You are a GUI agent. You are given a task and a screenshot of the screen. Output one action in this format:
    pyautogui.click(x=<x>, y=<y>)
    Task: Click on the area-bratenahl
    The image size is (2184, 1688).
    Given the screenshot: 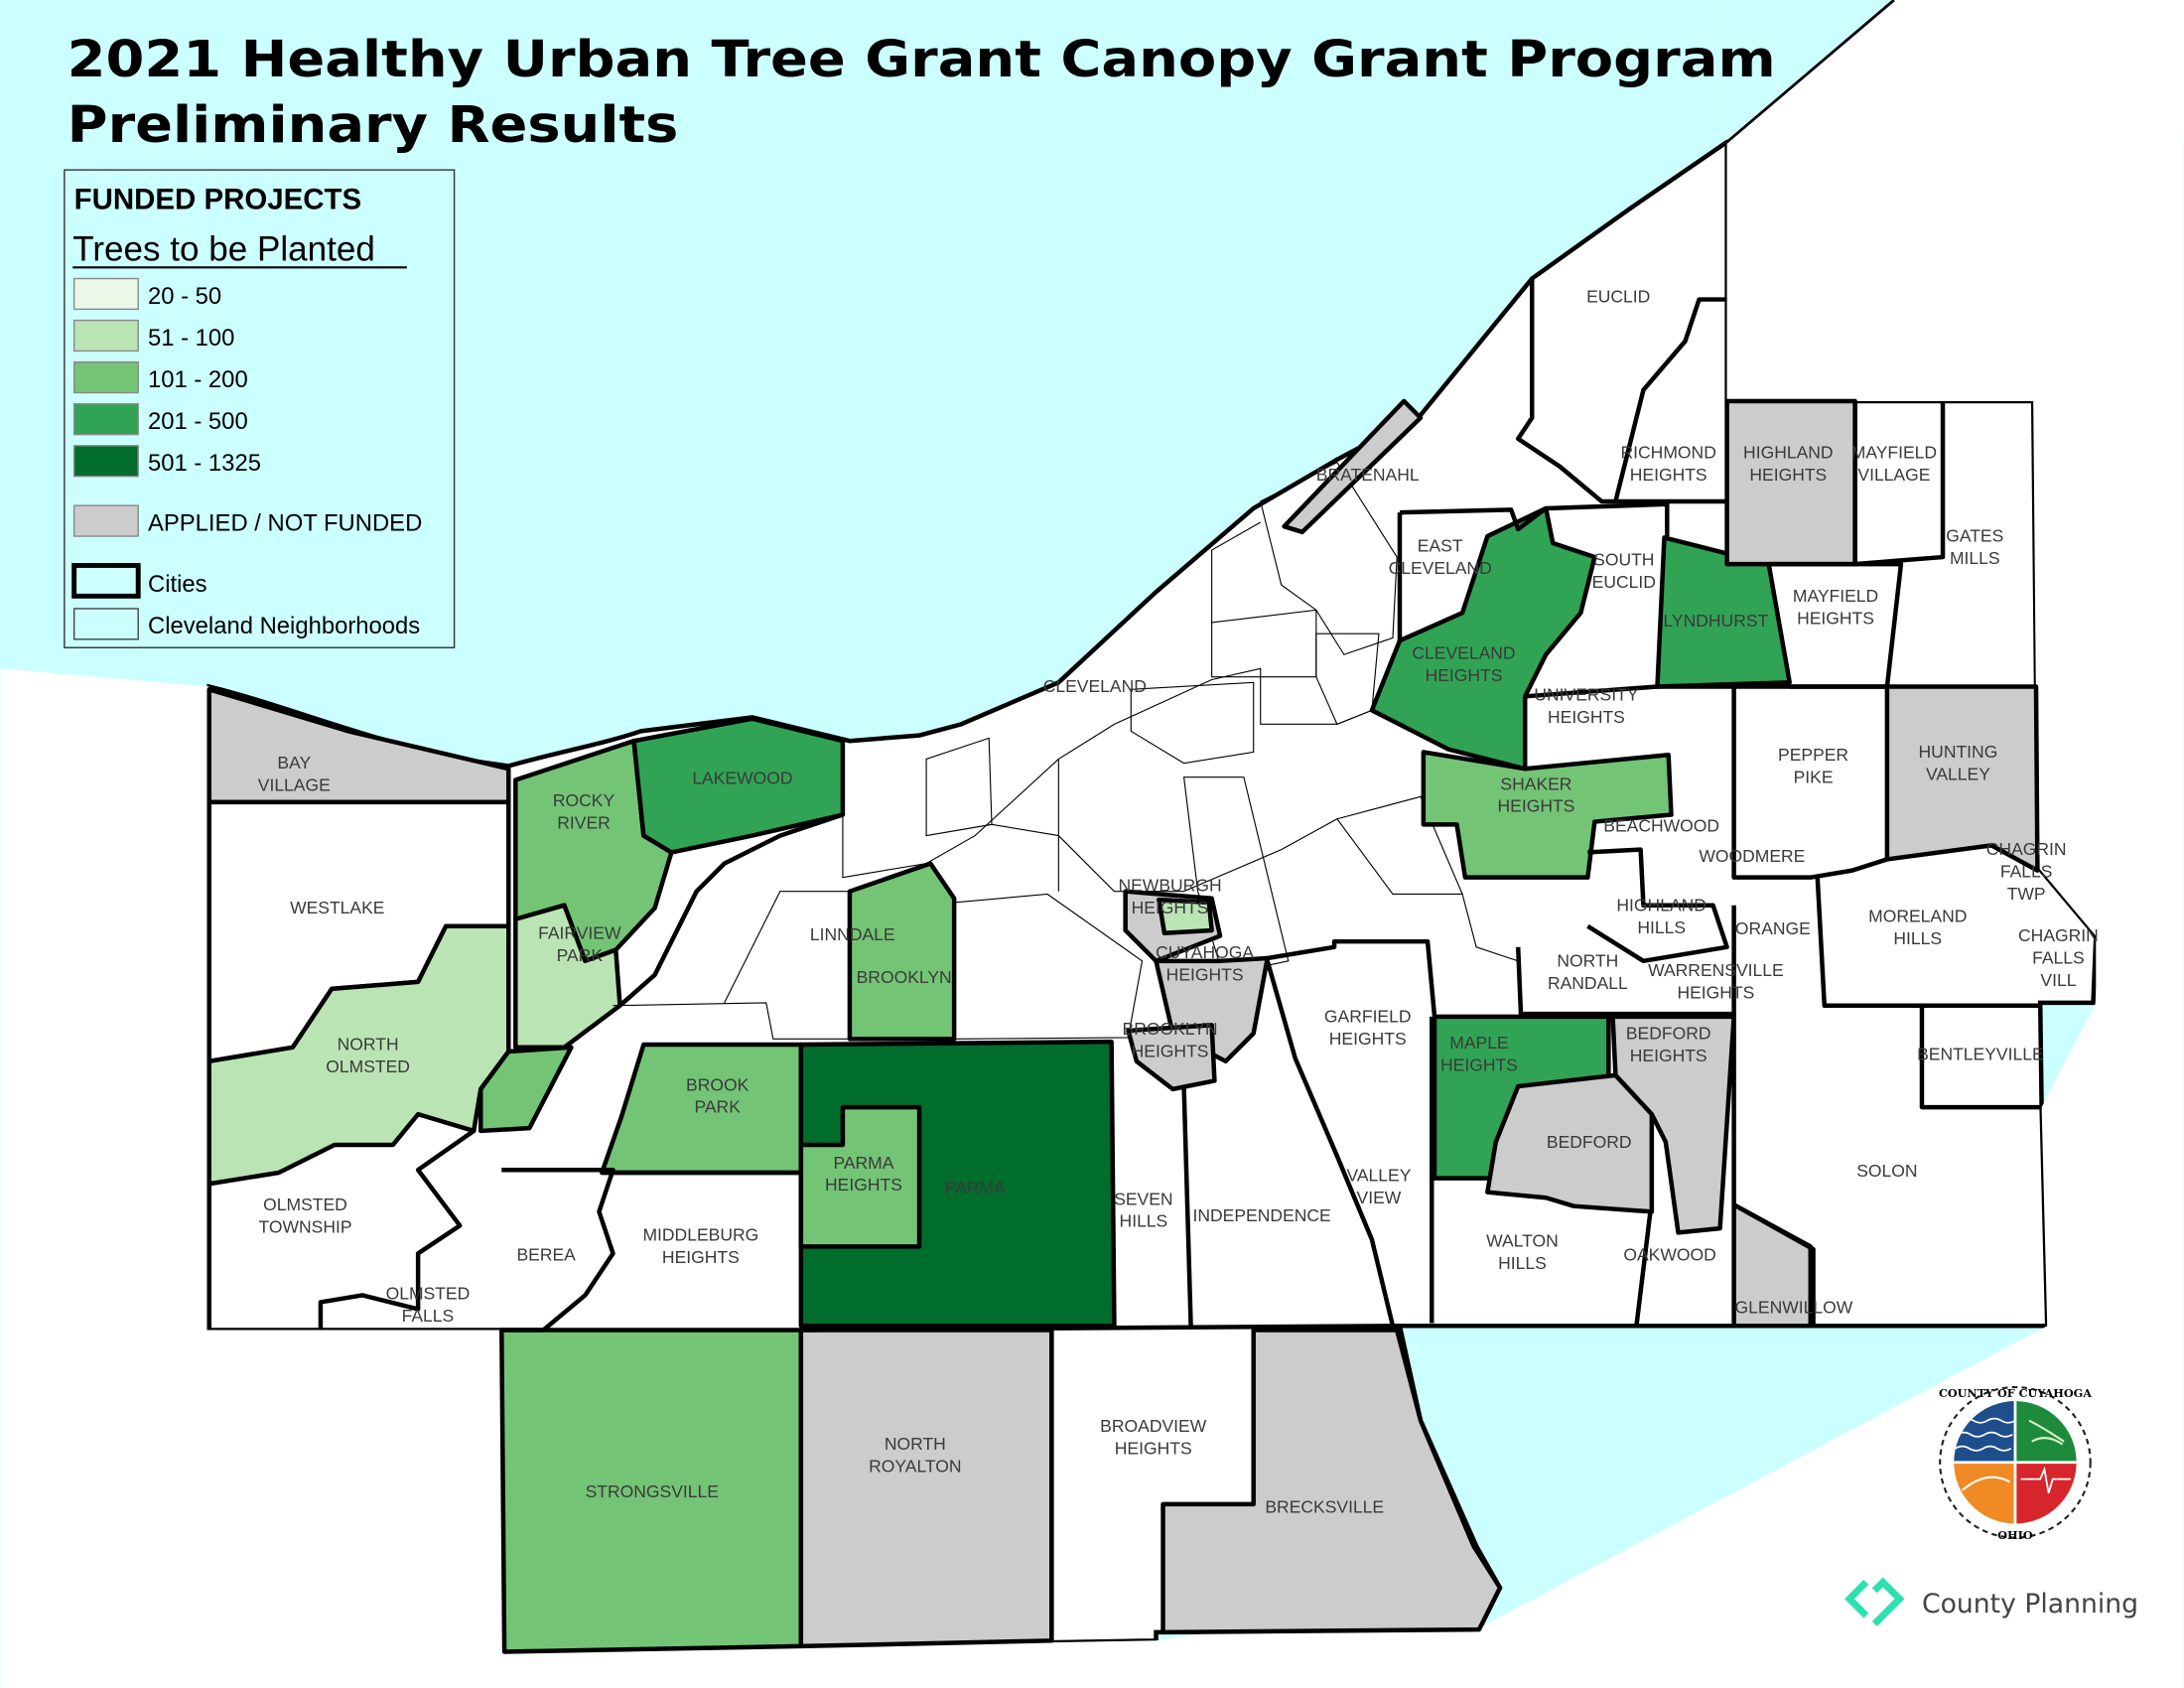 What is the action you would take?
    pyautogui.click(x=1353, y=466)
    